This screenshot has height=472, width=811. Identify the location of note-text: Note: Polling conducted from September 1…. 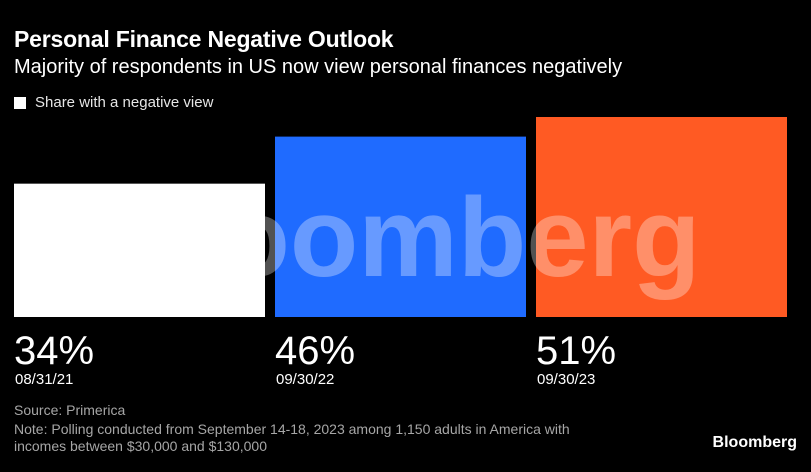
(292, 437).